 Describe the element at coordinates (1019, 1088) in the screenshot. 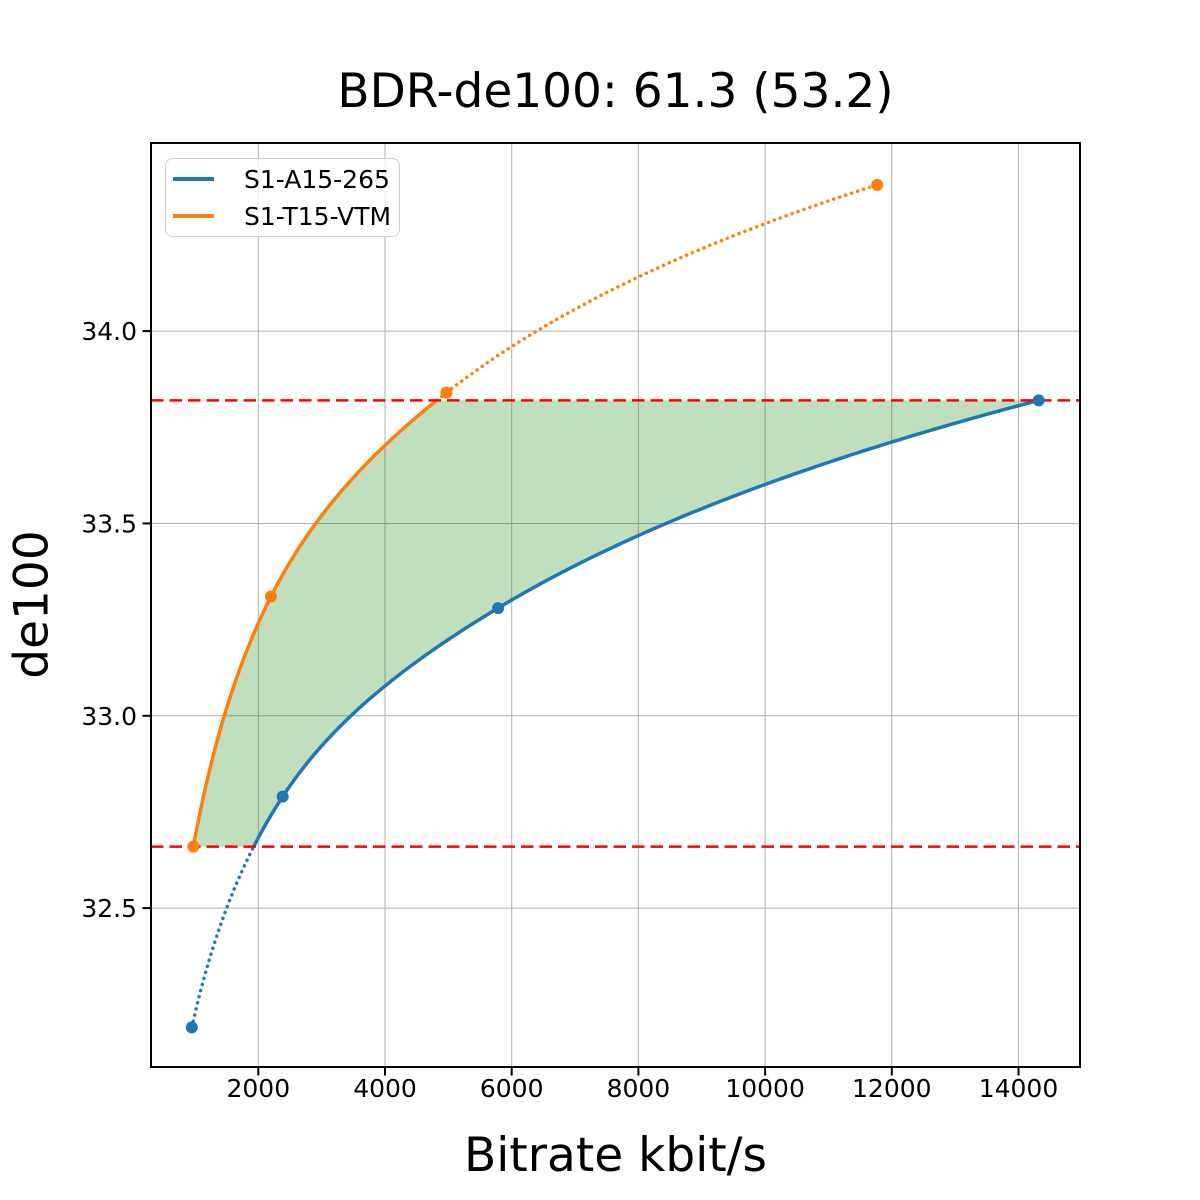

I see `x-tick-label: 14000` at that location.